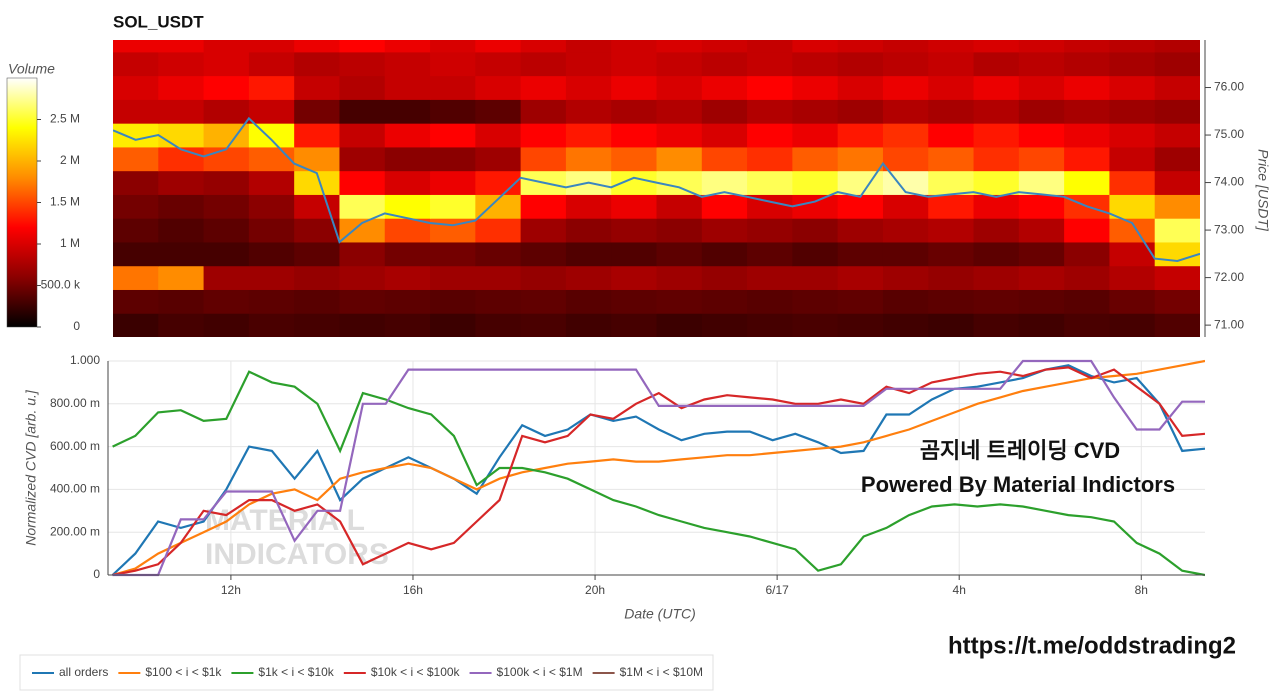  Describe the element at coordinates (296, 672) in the screenshot. I see `legend-label: $1k < i < $10k` at that location.